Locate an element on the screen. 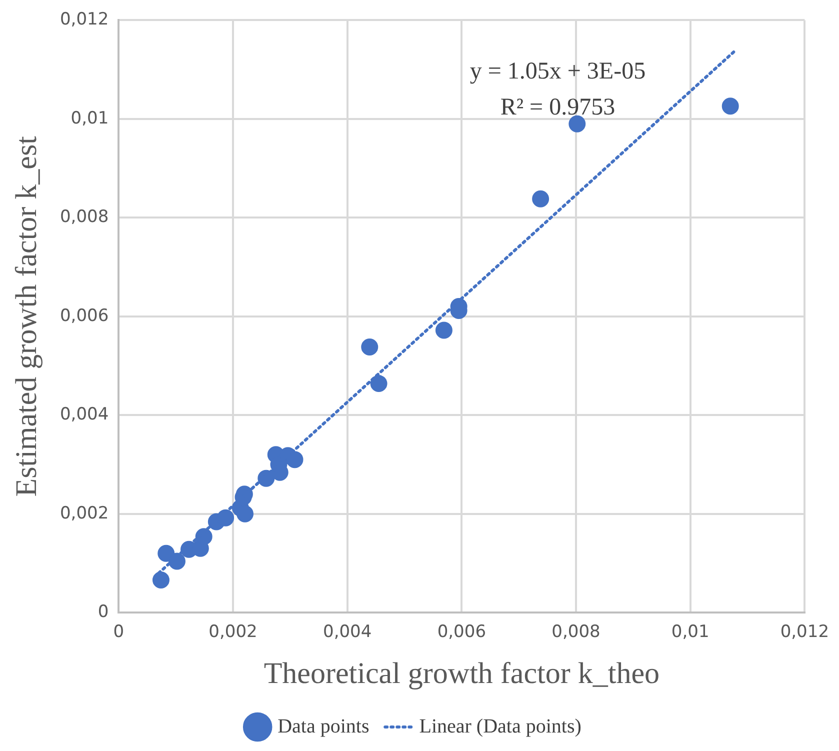 The height and width of the screenshot is (751, 839). x-tick-label: 0,01 is located at coordinates (690, 632).